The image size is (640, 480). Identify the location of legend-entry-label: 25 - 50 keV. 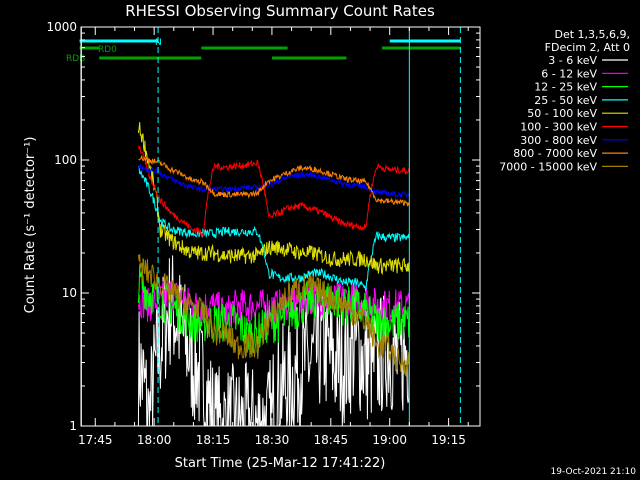
(565, 100).